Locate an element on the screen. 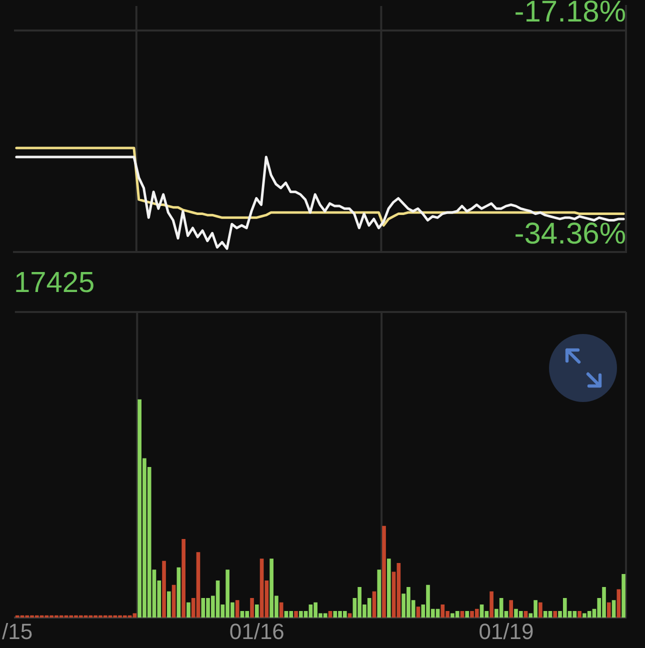  x-tick-label: 01/16 is located at coordinates (256, 631).